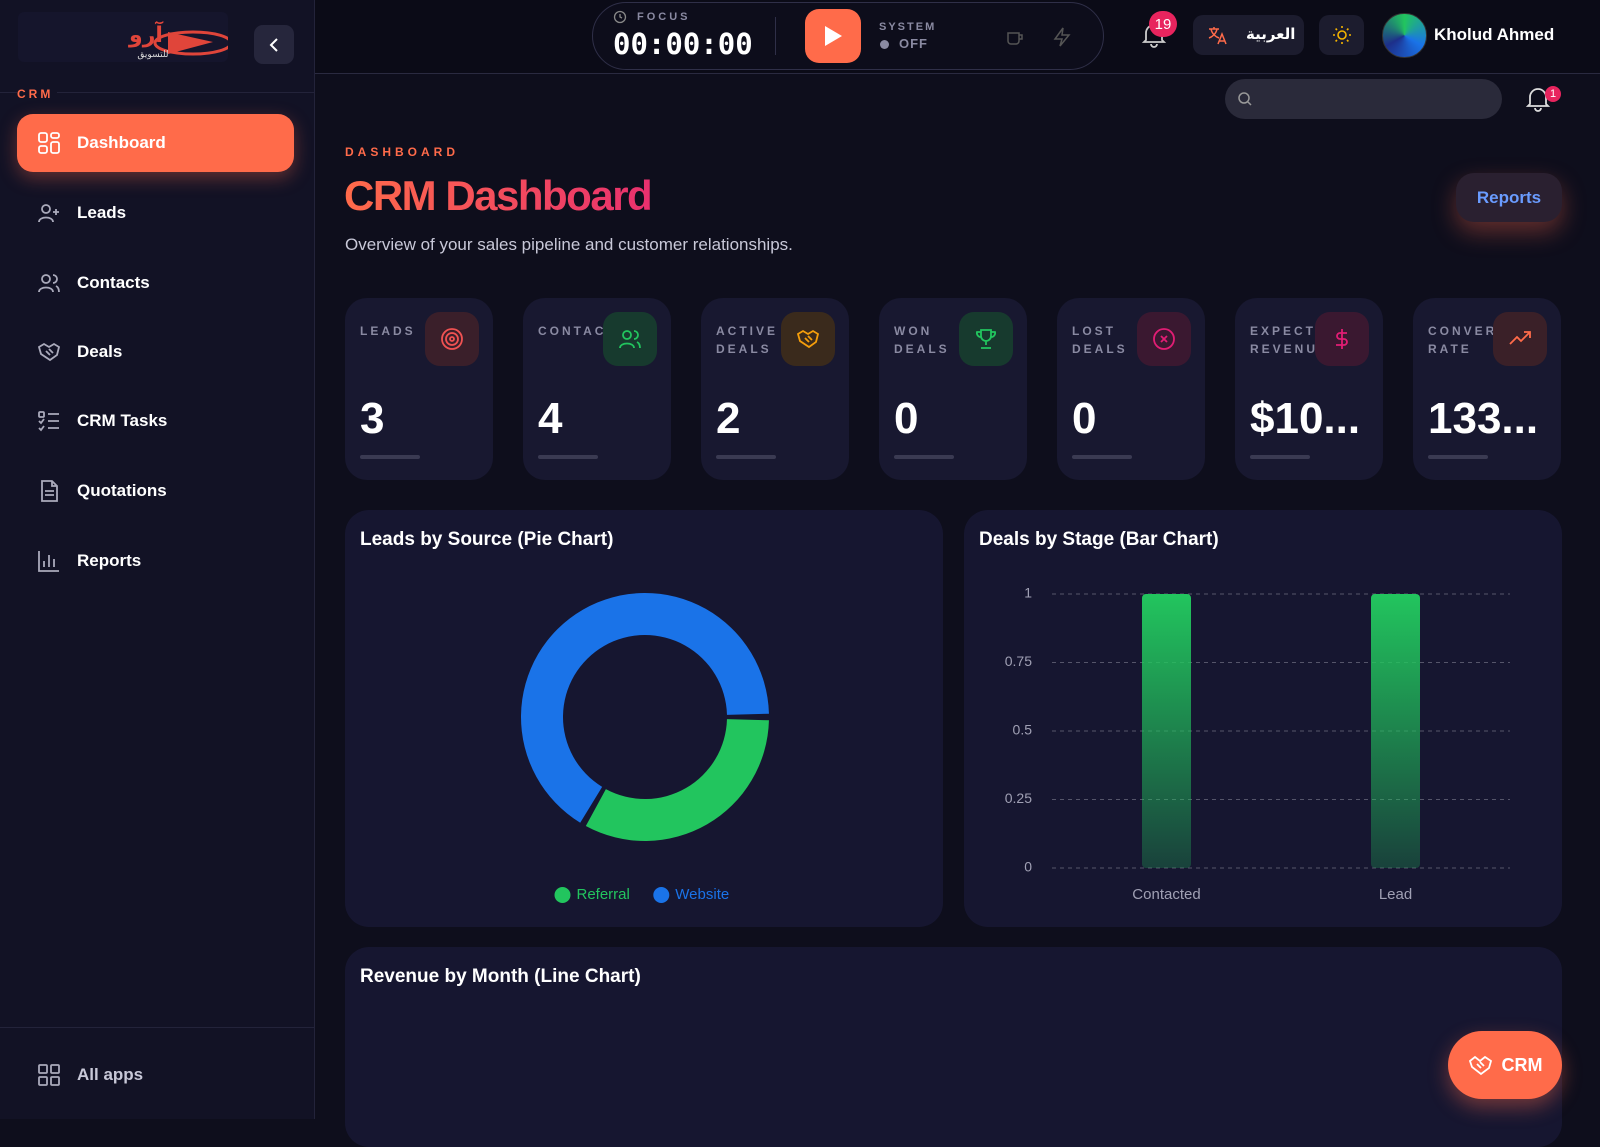 The height and width of the screenshot is (1147, 1600). What do you see at coordinates (122, 420) in the screenshot?
I see `nav-label: CRM Tasks` at bounding box center [122, 420].